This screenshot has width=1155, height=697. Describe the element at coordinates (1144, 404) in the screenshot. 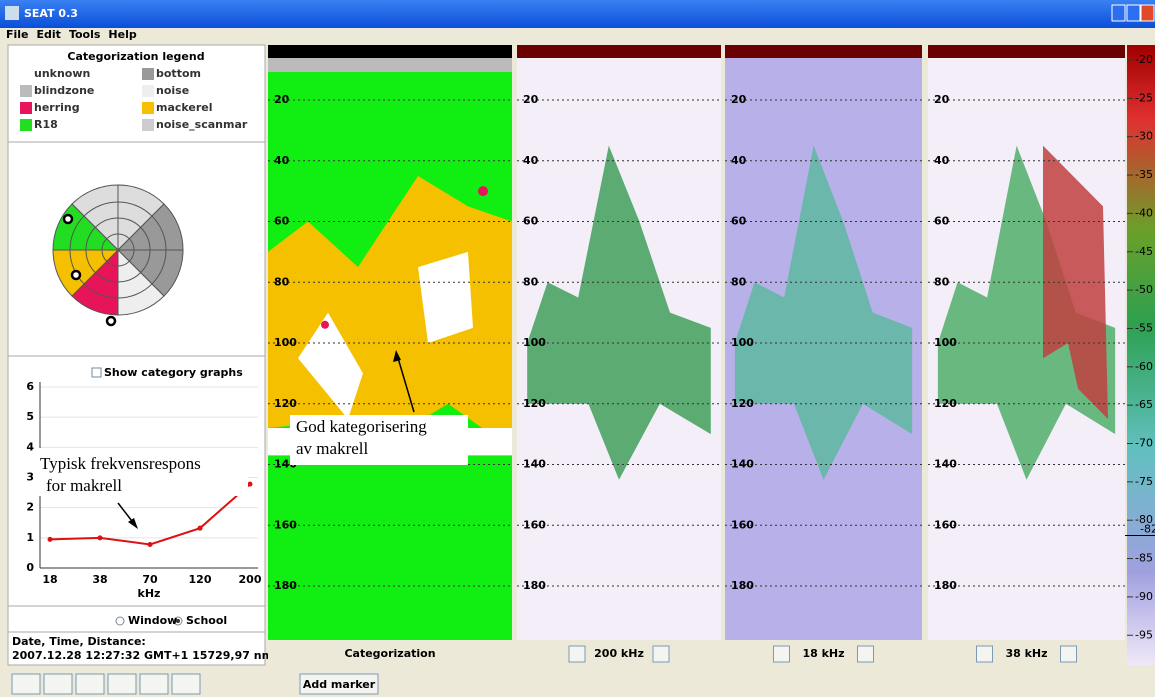

I see `colorbar-label: -65` at that location.